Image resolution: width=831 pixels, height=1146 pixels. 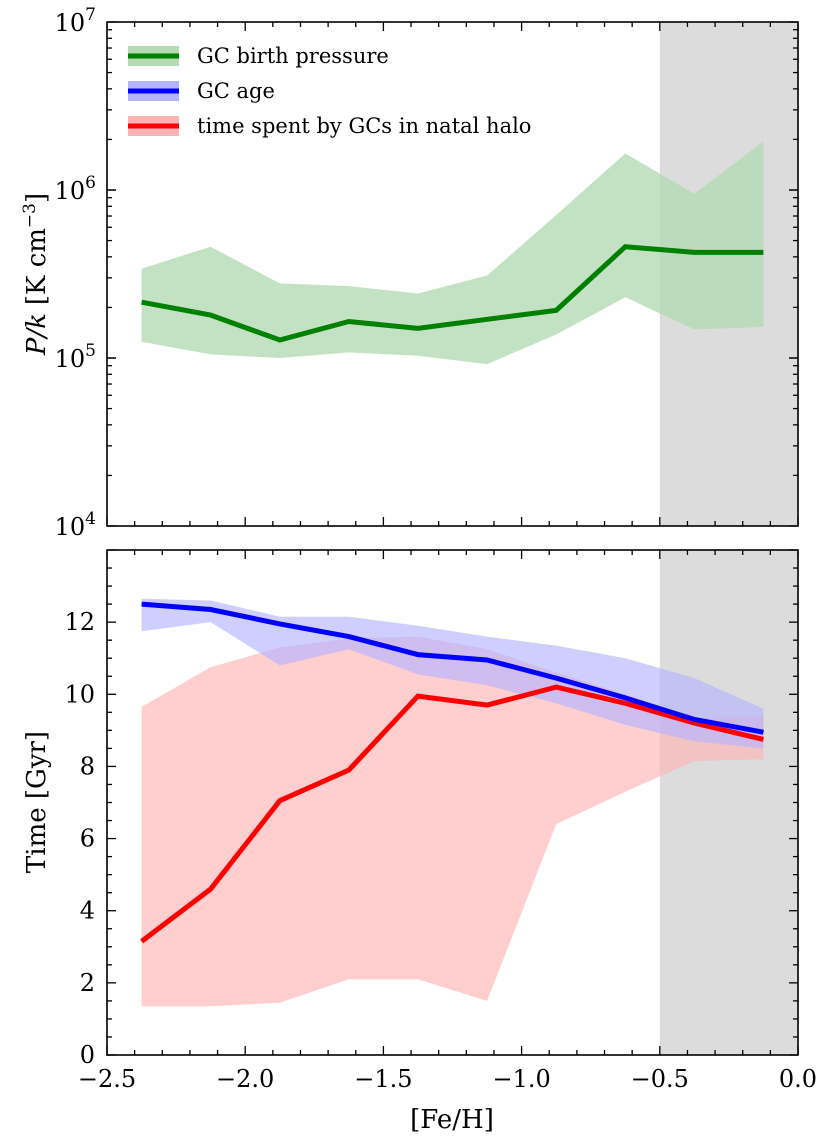 I want to click on y-tick-labels: 0 2 4 6 8 10 12, so click(x=79, y=838).